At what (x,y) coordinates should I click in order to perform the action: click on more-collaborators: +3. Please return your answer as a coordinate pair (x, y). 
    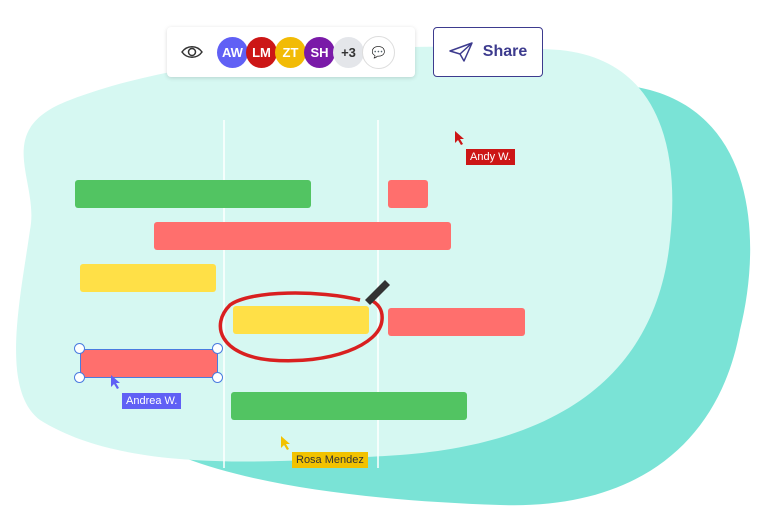
    Looking at the image, I should click on (348, 52).